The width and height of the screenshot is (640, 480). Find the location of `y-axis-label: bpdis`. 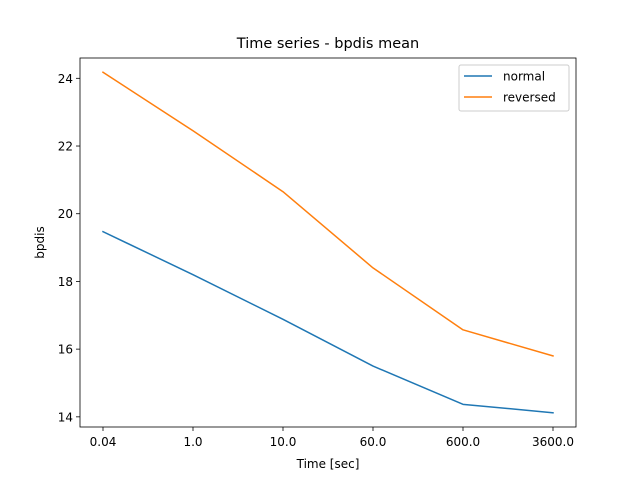

y-axis-label: bpdis is located at coordinates (40, 242).